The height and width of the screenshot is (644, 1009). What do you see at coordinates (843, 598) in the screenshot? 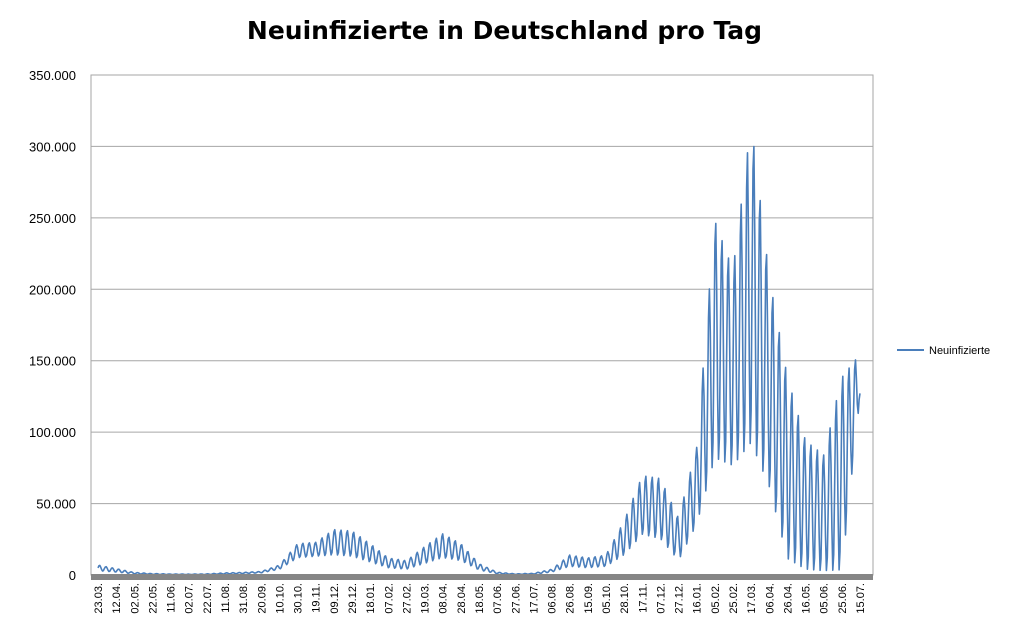
I see `x-tick-label: 25.06.` at bounding box center [843, 598].